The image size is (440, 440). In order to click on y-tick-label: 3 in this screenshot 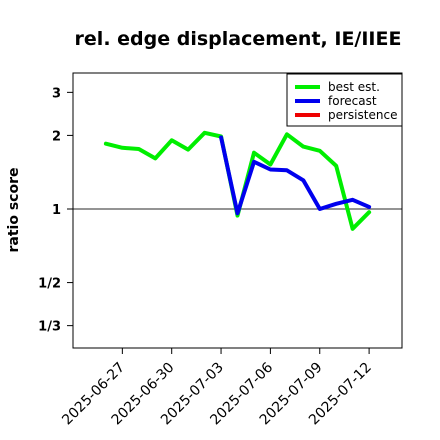, I will do `click(56, 93)`.